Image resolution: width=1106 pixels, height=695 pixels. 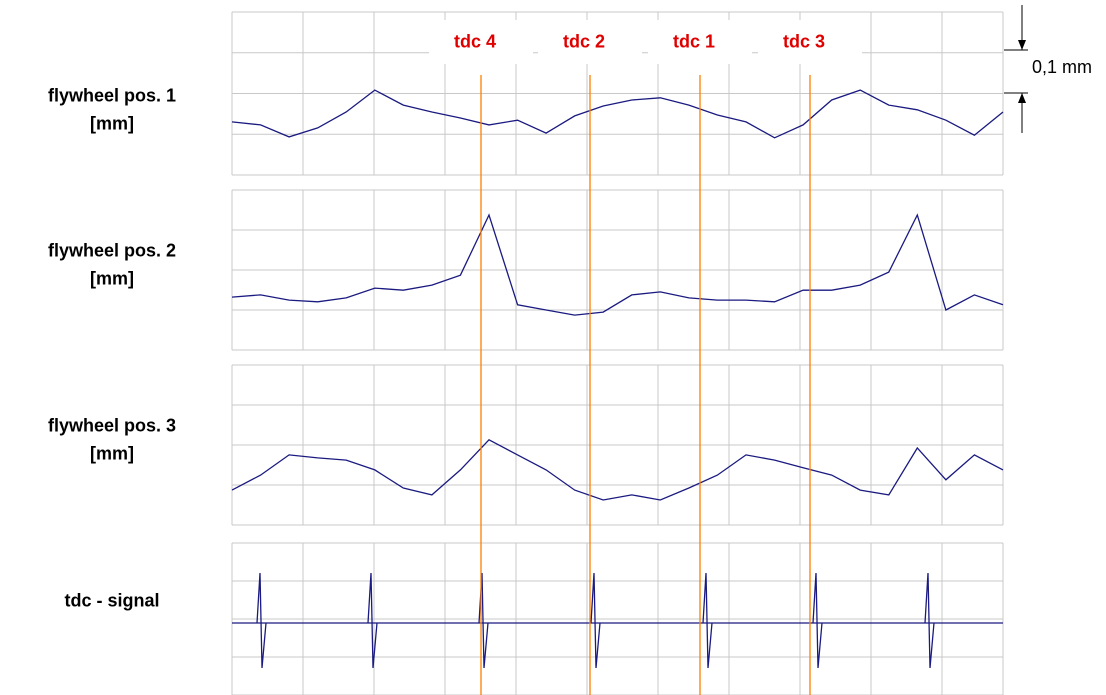 What do you see at coordinates (111, 600) in the screenshot?
I see `signal-label: tdc - signal` at bounding box center [111, 600].